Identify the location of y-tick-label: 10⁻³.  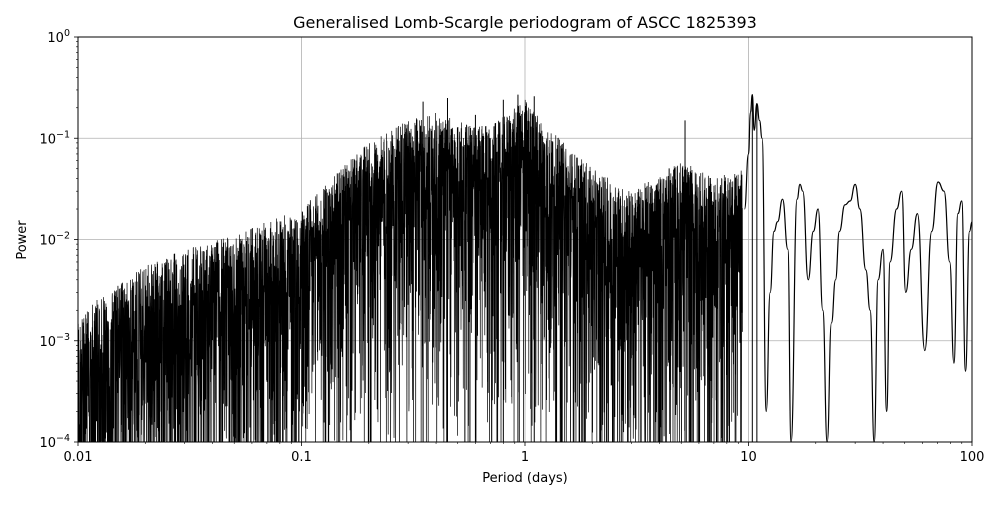
(54, 341).